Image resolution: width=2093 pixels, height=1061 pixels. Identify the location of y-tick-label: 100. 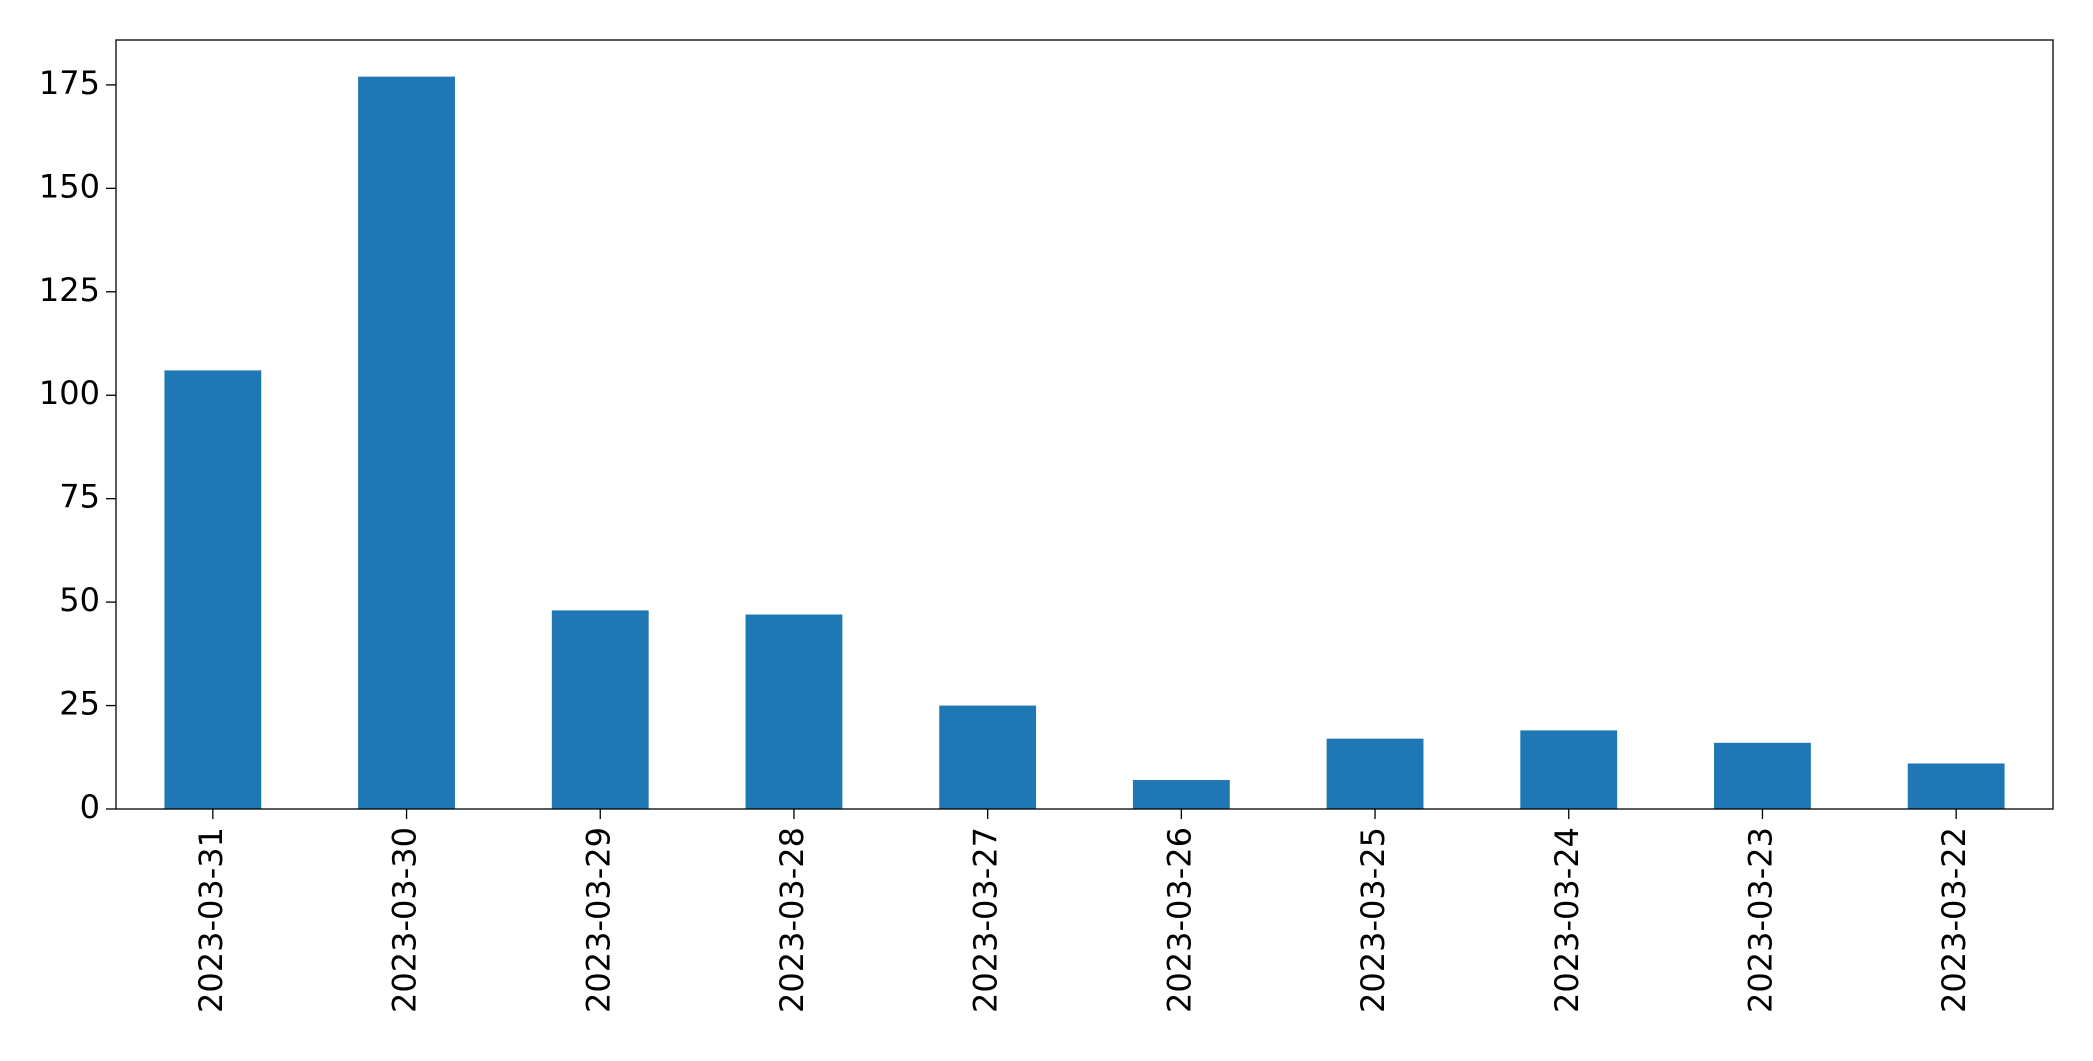
(69, 393).